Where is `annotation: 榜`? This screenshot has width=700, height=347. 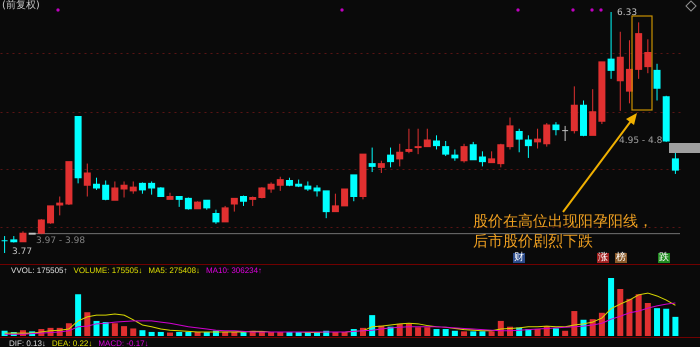
annotation: 榜 is located at coordinates (621, 257).